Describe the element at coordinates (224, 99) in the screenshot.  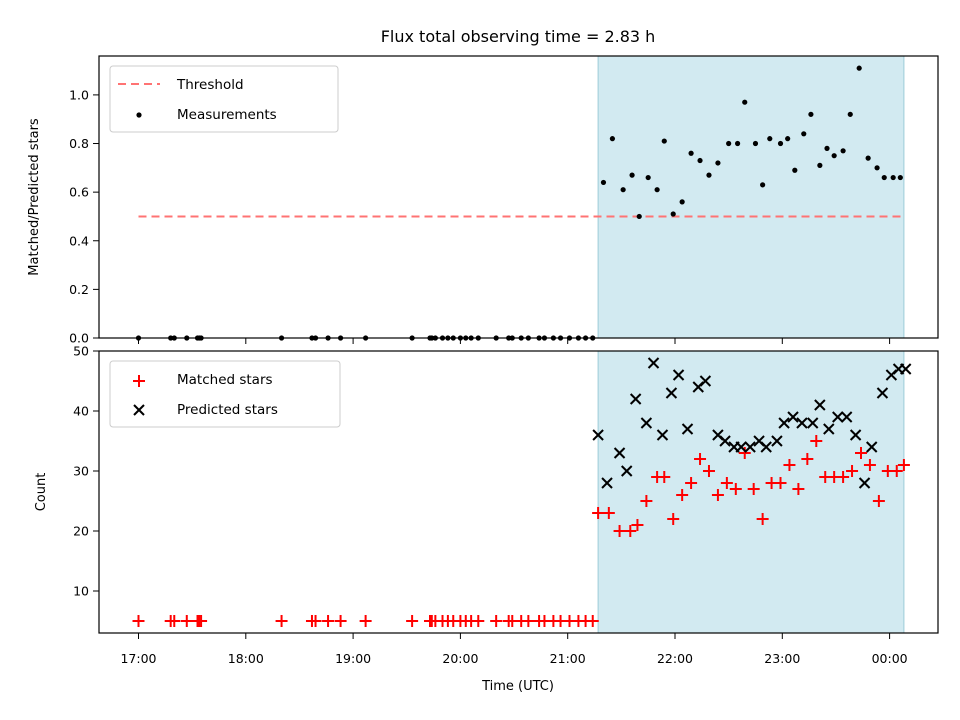
I see `ratio-legend: Threshold Measurements` at that location.